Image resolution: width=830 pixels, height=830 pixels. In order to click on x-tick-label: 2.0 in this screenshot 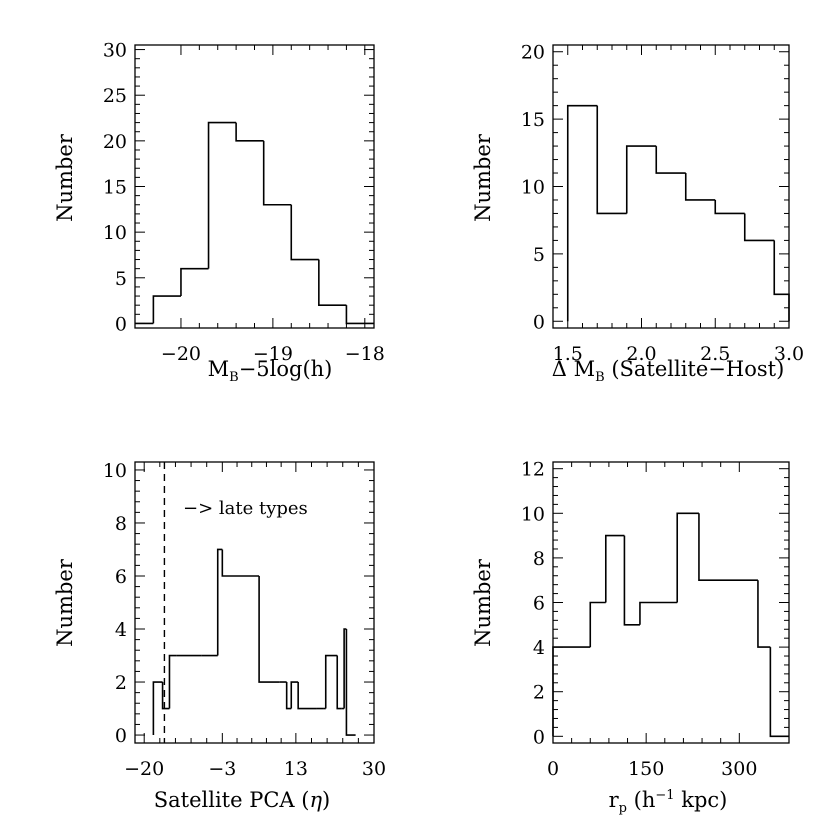, I will do `click(641, 354)`.